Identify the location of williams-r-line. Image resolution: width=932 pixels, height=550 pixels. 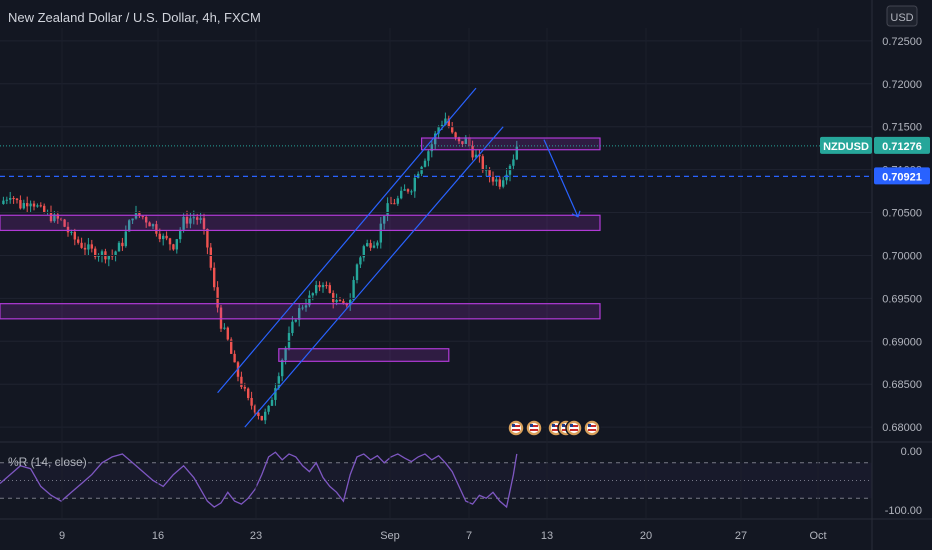
(259, 480).